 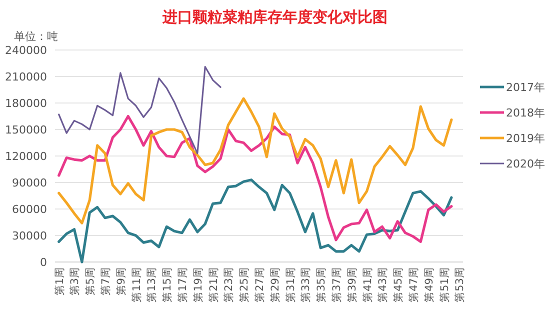 What do you see at coordinates (140, 110) in the screenshot?
I see `line-series` at bounding box center [140, 110].